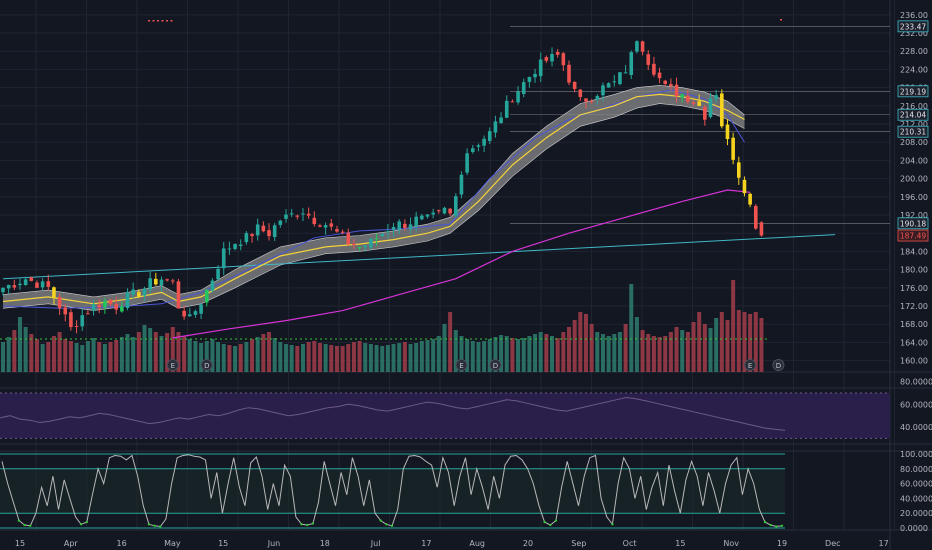 The height and width of the screenshot is (550, 932). I want to click on time-tick-label: Nov, so click(731, 543).